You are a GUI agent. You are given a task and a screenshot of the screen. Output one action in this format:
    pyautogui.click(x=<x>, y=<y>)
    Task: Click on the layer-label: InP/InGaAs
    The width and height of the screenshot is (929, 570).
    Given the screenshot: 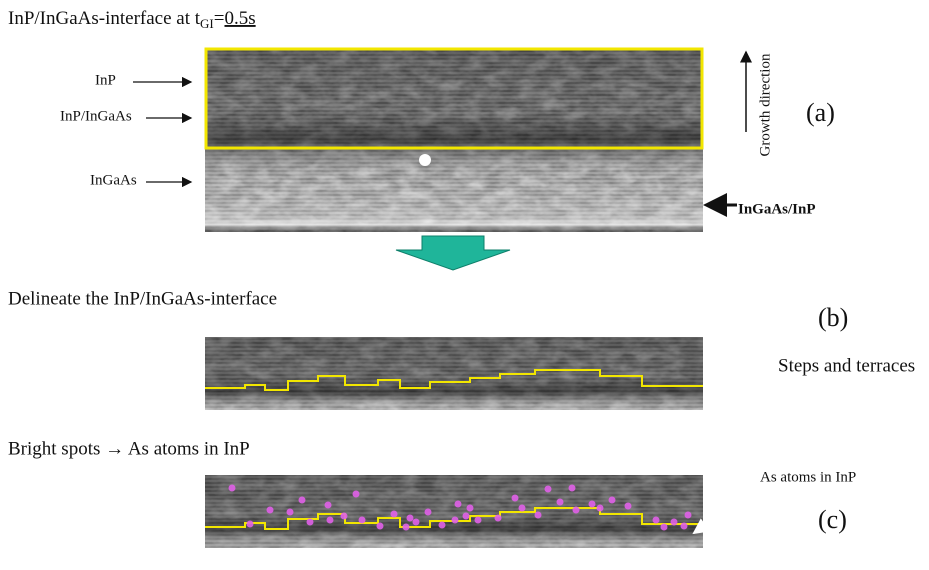 What is the action you would take?
    pyautogui.click(x=96, y=116)
    